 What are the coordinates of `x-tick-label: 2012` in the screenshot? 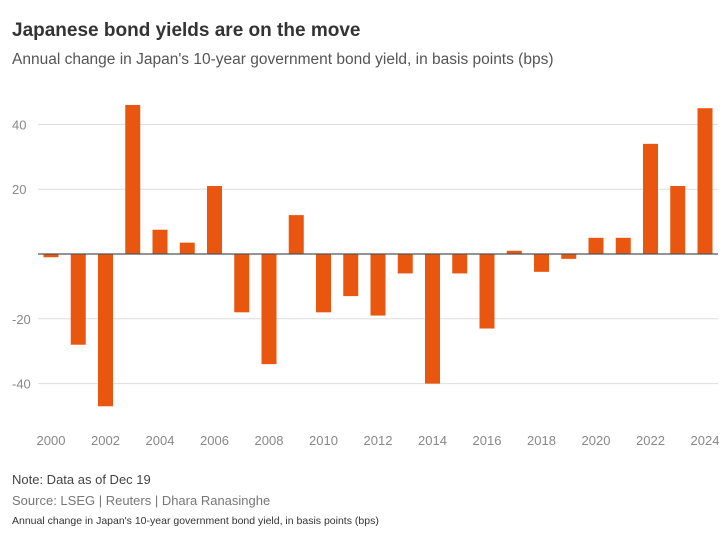 It's located at (378, 440).